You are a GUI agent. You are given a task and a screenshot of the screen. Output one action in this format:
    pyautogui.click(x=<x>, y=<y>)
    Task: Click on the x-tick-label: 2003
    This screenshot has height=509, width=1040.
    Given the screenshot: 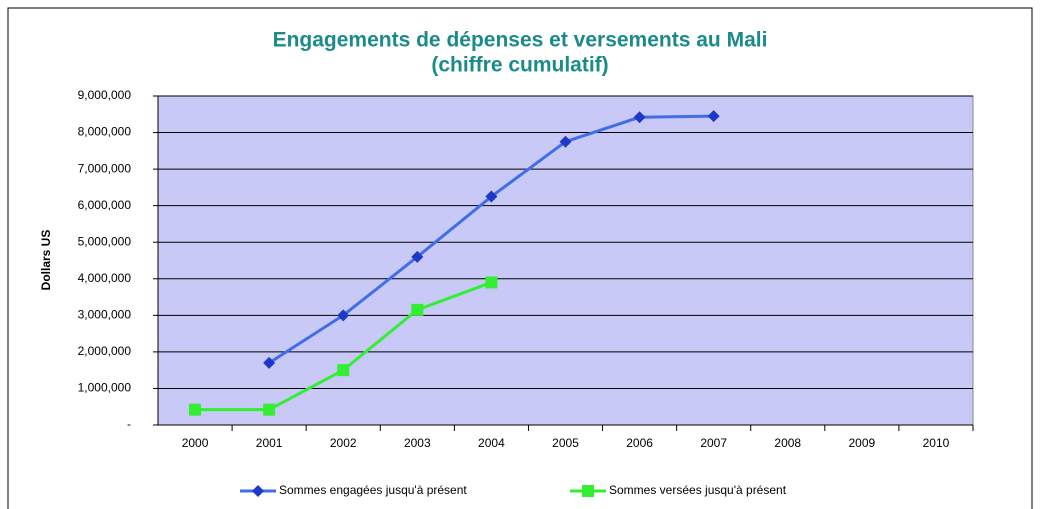 What is the action you would take?
    pyautogui.click(x=417, y=443)
    